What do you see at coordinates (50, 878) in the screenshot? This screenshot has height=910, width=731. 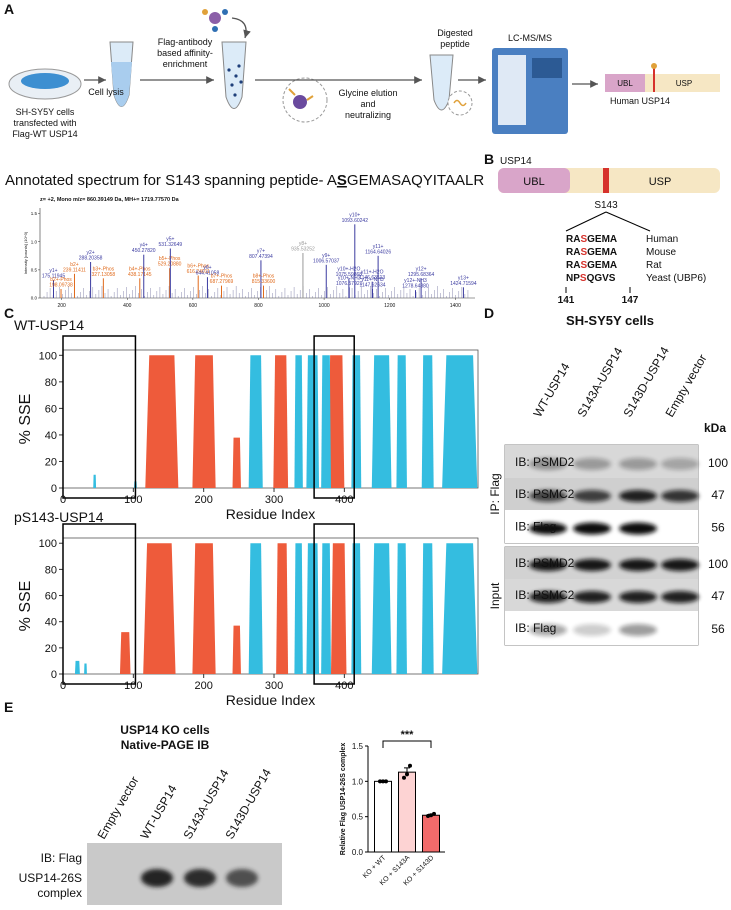 I see `band-label: USP14-26S` at bounding box center [50, 878].